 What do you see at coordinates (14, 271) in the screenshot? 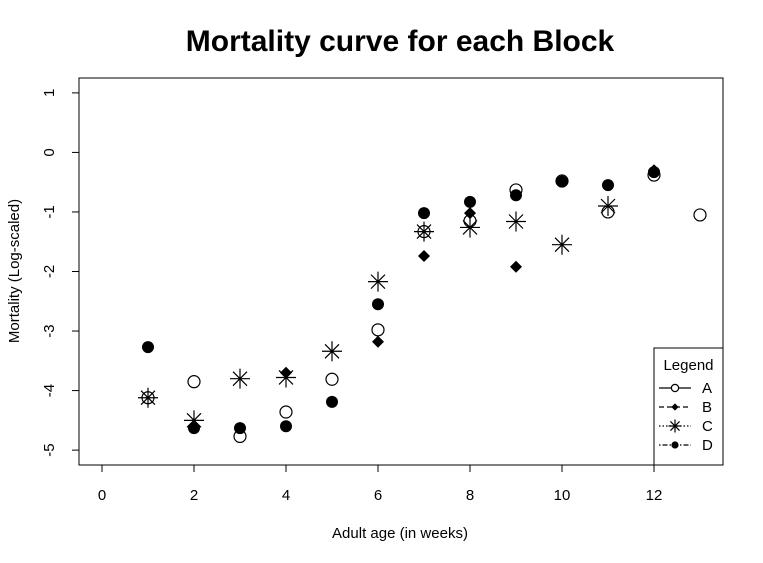
I see `y-axis-label: Mortality (Log-scaled)` at bounding box center [14, 271].